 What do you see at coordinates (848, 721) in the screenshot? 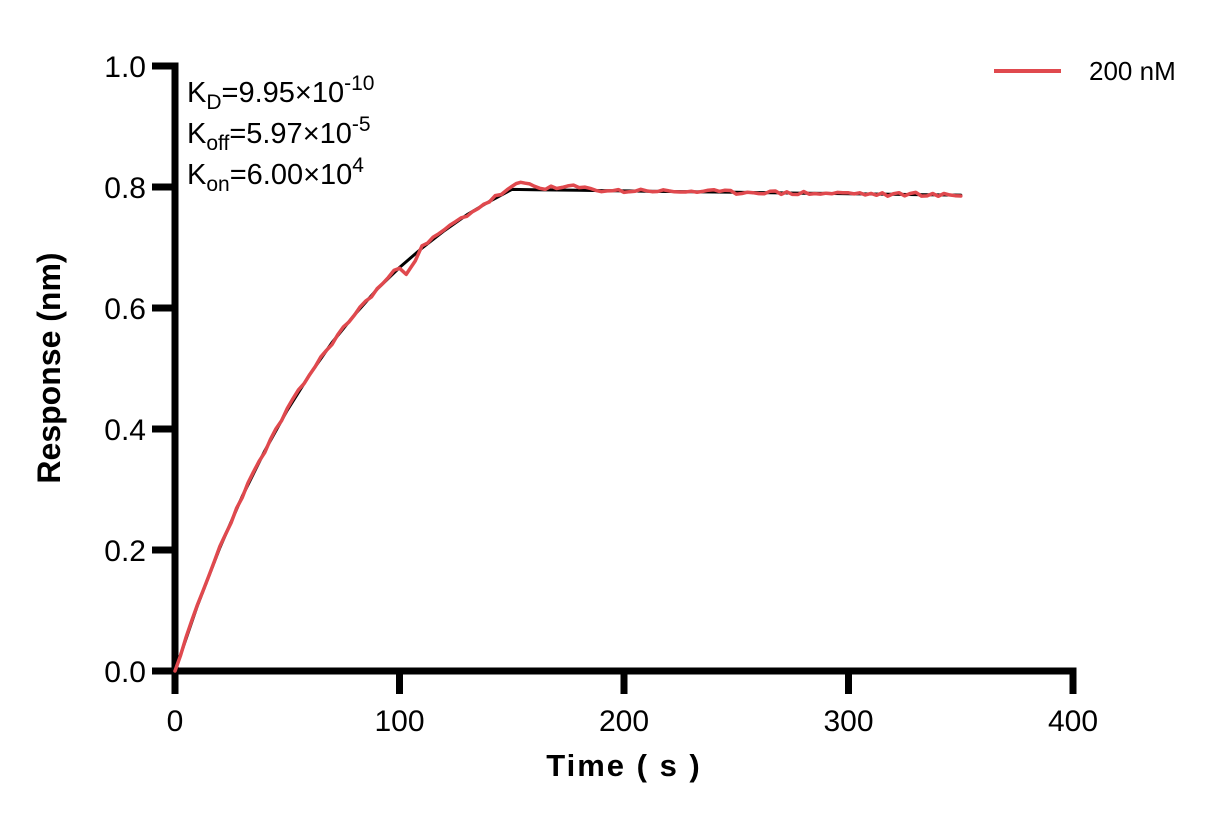
I see `x-tick-label: 300` at bounding box center [848, 721].